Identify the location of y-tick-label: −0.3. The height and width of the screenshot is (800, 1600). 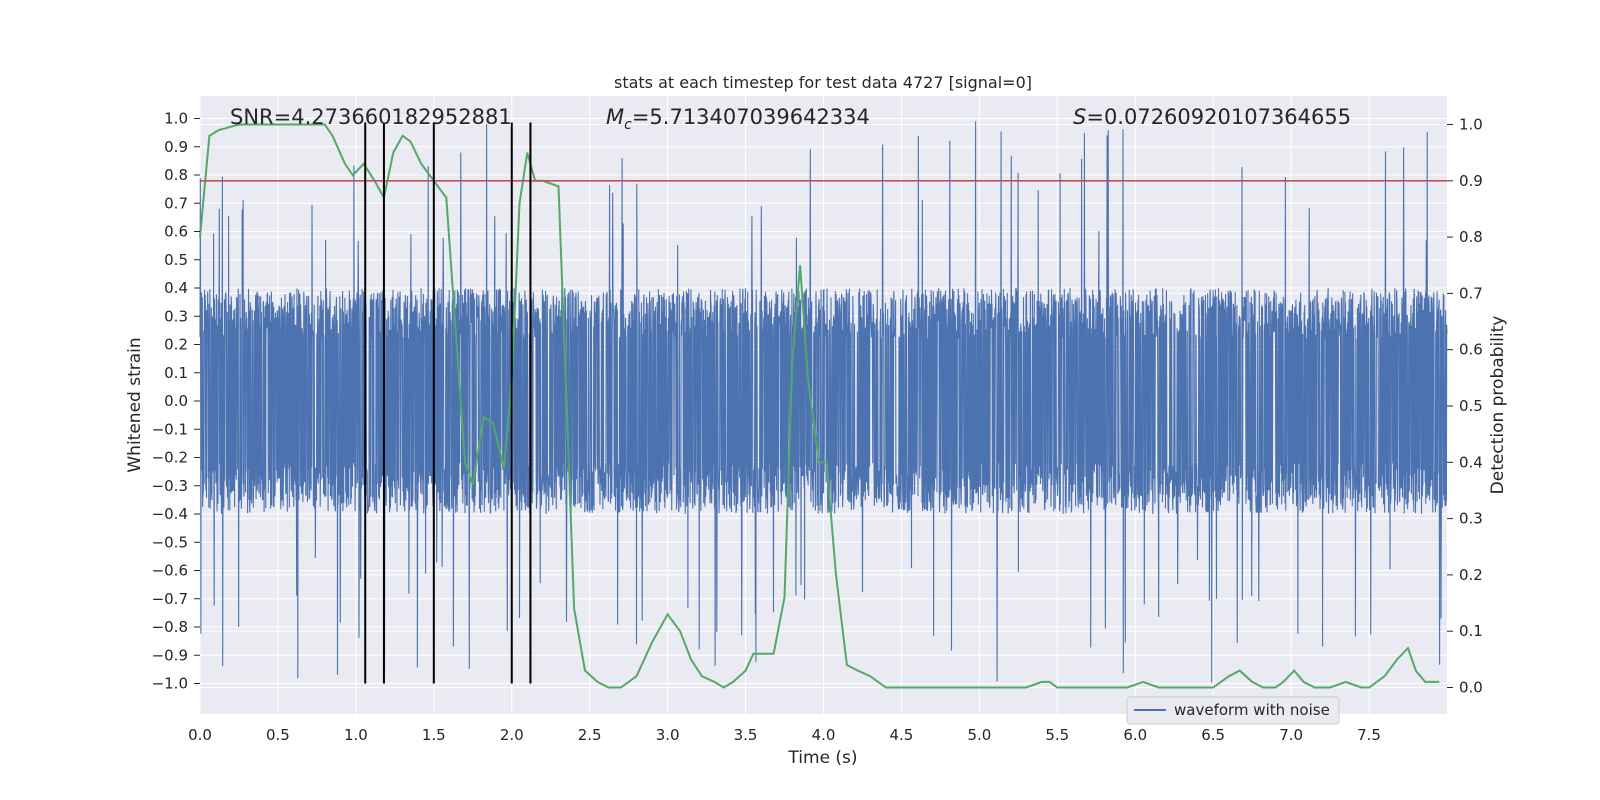
(170, 486).